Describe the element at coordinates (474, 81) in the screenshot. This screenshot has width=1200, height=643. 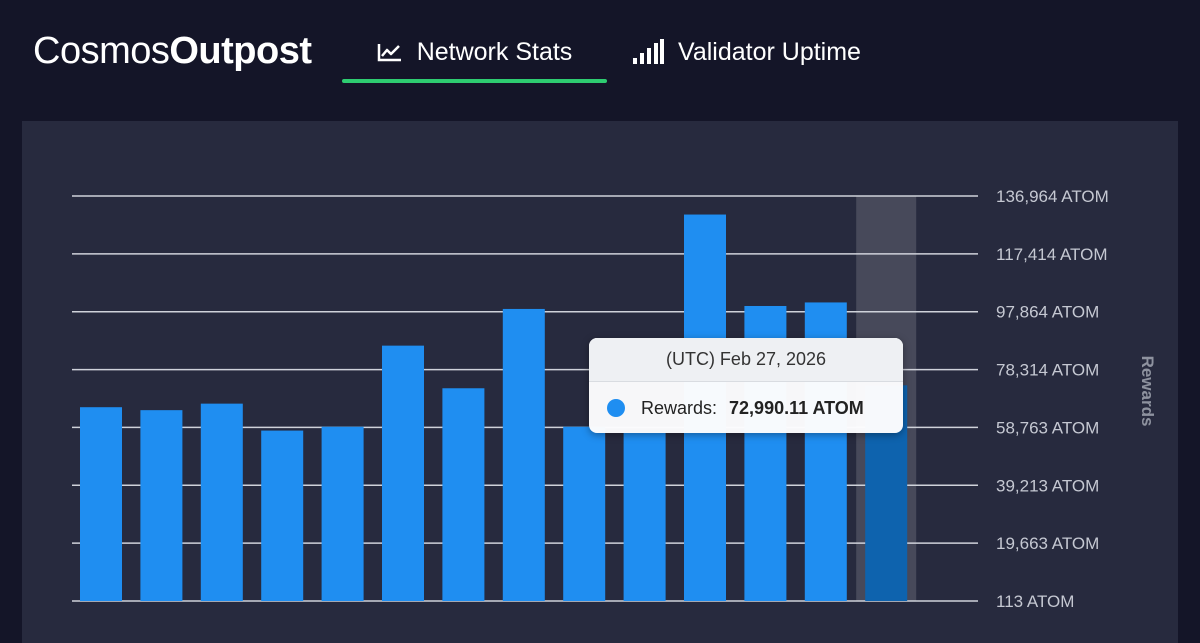
I see `active-tab-underline` at that location.